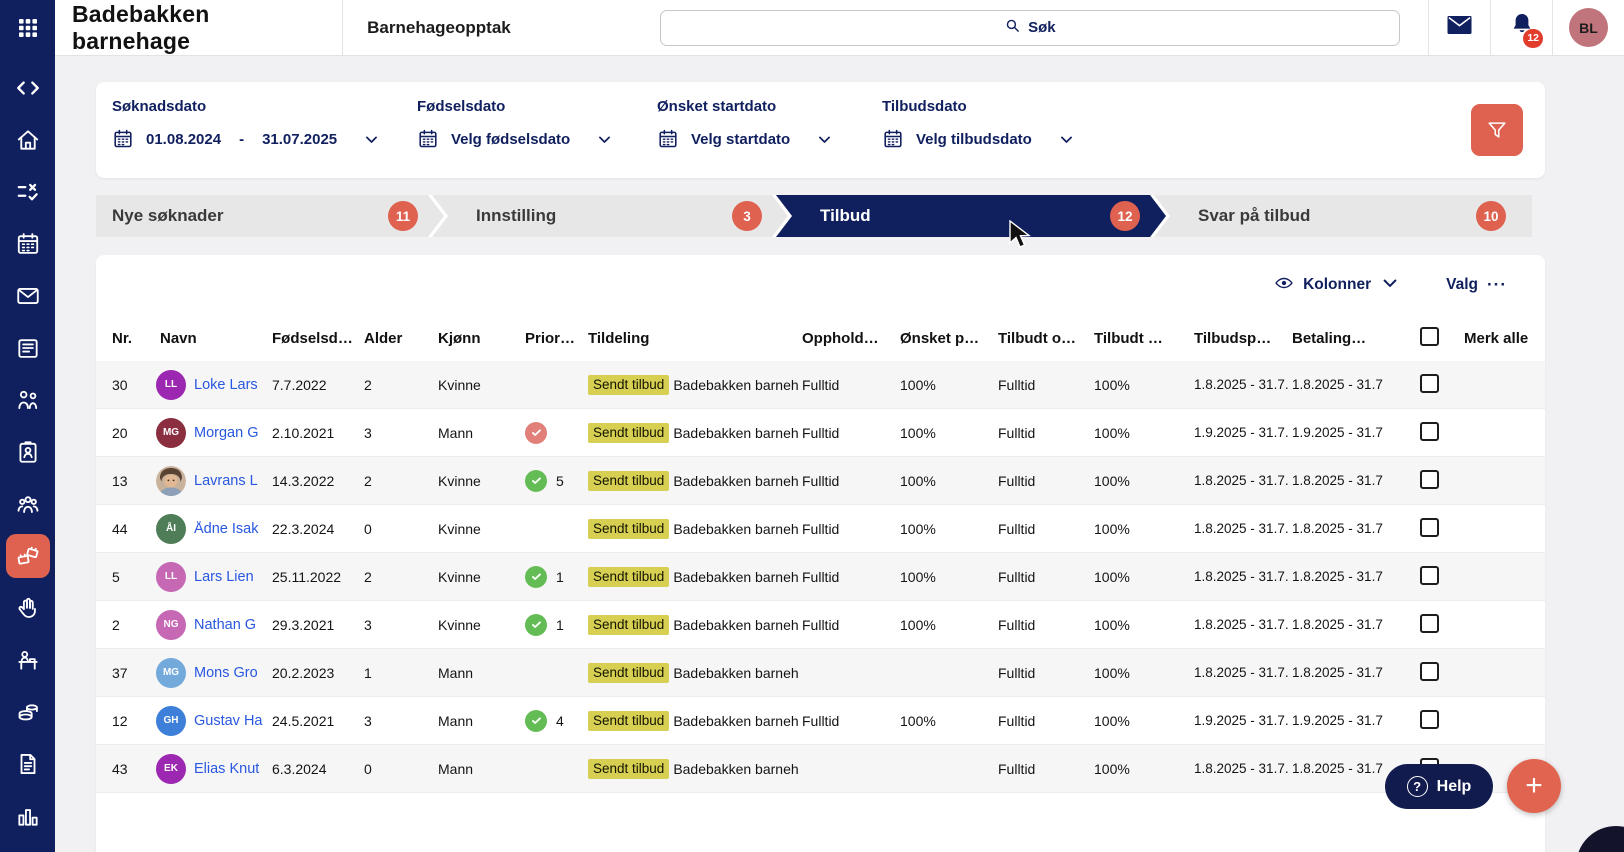 Image resolution: width=1624 pixels, height=852 pixels. Describe the element at coordinates (27, 88) in the screenshot. I see `sidebar-item-code` at that location.